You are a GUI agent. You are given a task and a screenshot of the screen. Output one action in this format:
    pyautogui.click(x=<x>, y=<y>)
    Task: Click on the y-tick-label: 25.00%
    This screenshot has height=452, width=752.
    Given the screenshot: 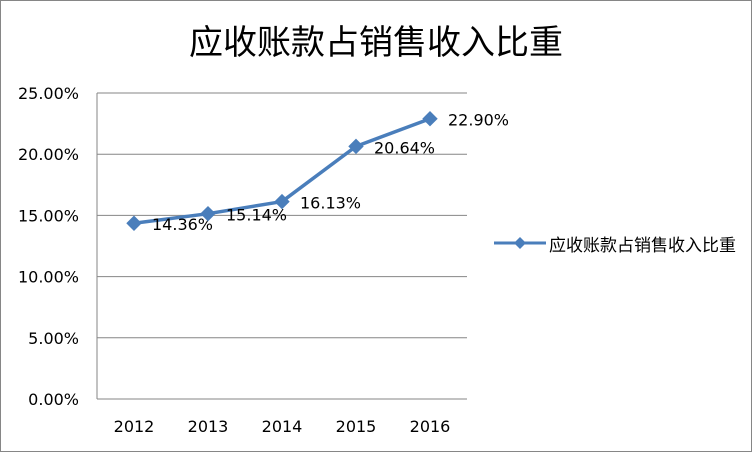 What is the action you would take?
    pyautogui.click(x=48, y=93)
    